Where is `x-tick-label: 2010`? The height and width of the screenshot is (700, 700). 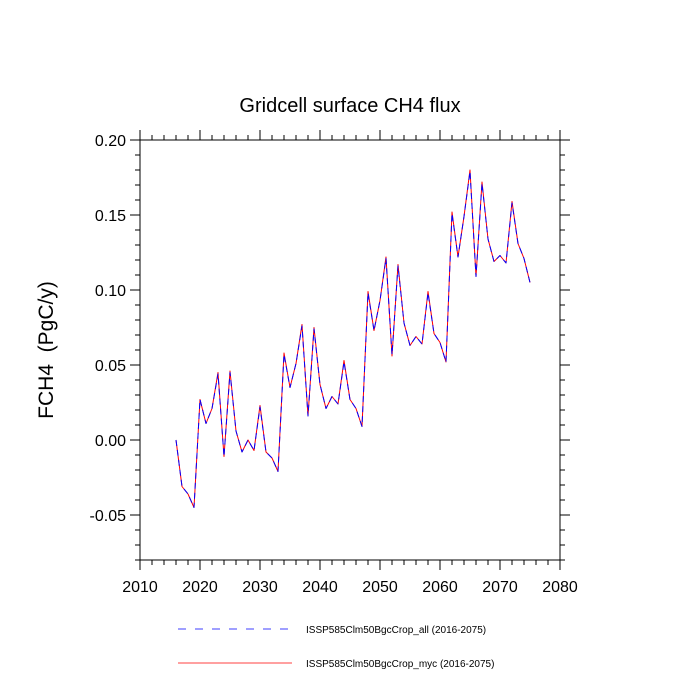 x-tick-label: 2010 is located at coordinates (140, 587).